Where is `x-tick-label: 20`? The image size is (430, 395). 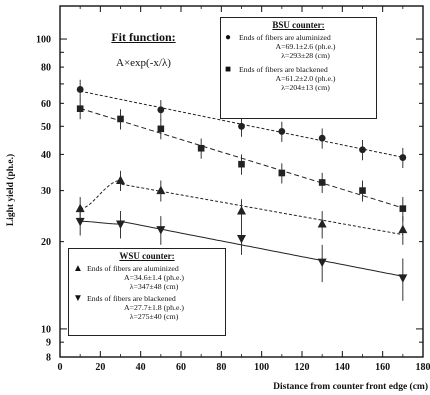 x-tick-label: 20 is located at coordinates (100, 367).